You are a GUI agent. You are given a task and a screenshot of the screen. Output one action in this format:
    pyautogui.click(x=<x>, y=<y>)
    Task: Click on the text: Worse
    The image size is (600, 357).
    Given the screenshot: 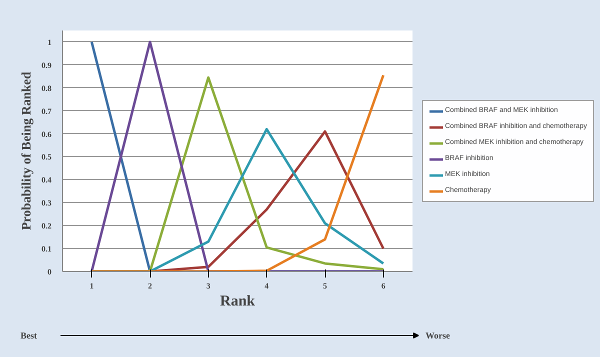 What is the action you would take?
    pyautogui.click(x=438, y=335)
    